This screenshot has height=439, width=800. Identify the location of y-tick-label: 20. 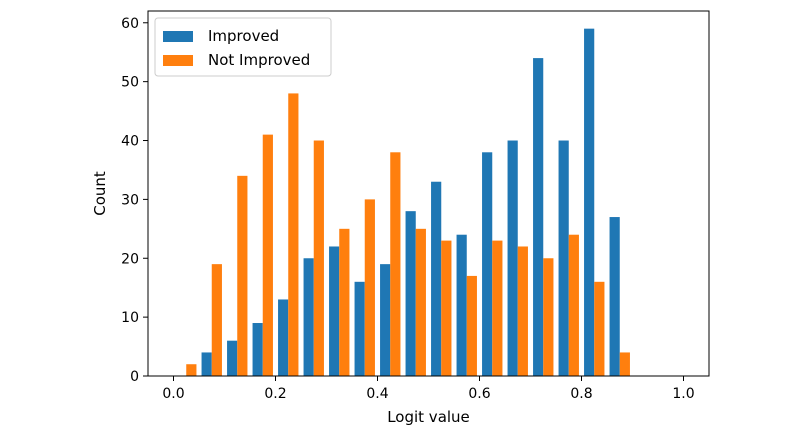
(130, 259).